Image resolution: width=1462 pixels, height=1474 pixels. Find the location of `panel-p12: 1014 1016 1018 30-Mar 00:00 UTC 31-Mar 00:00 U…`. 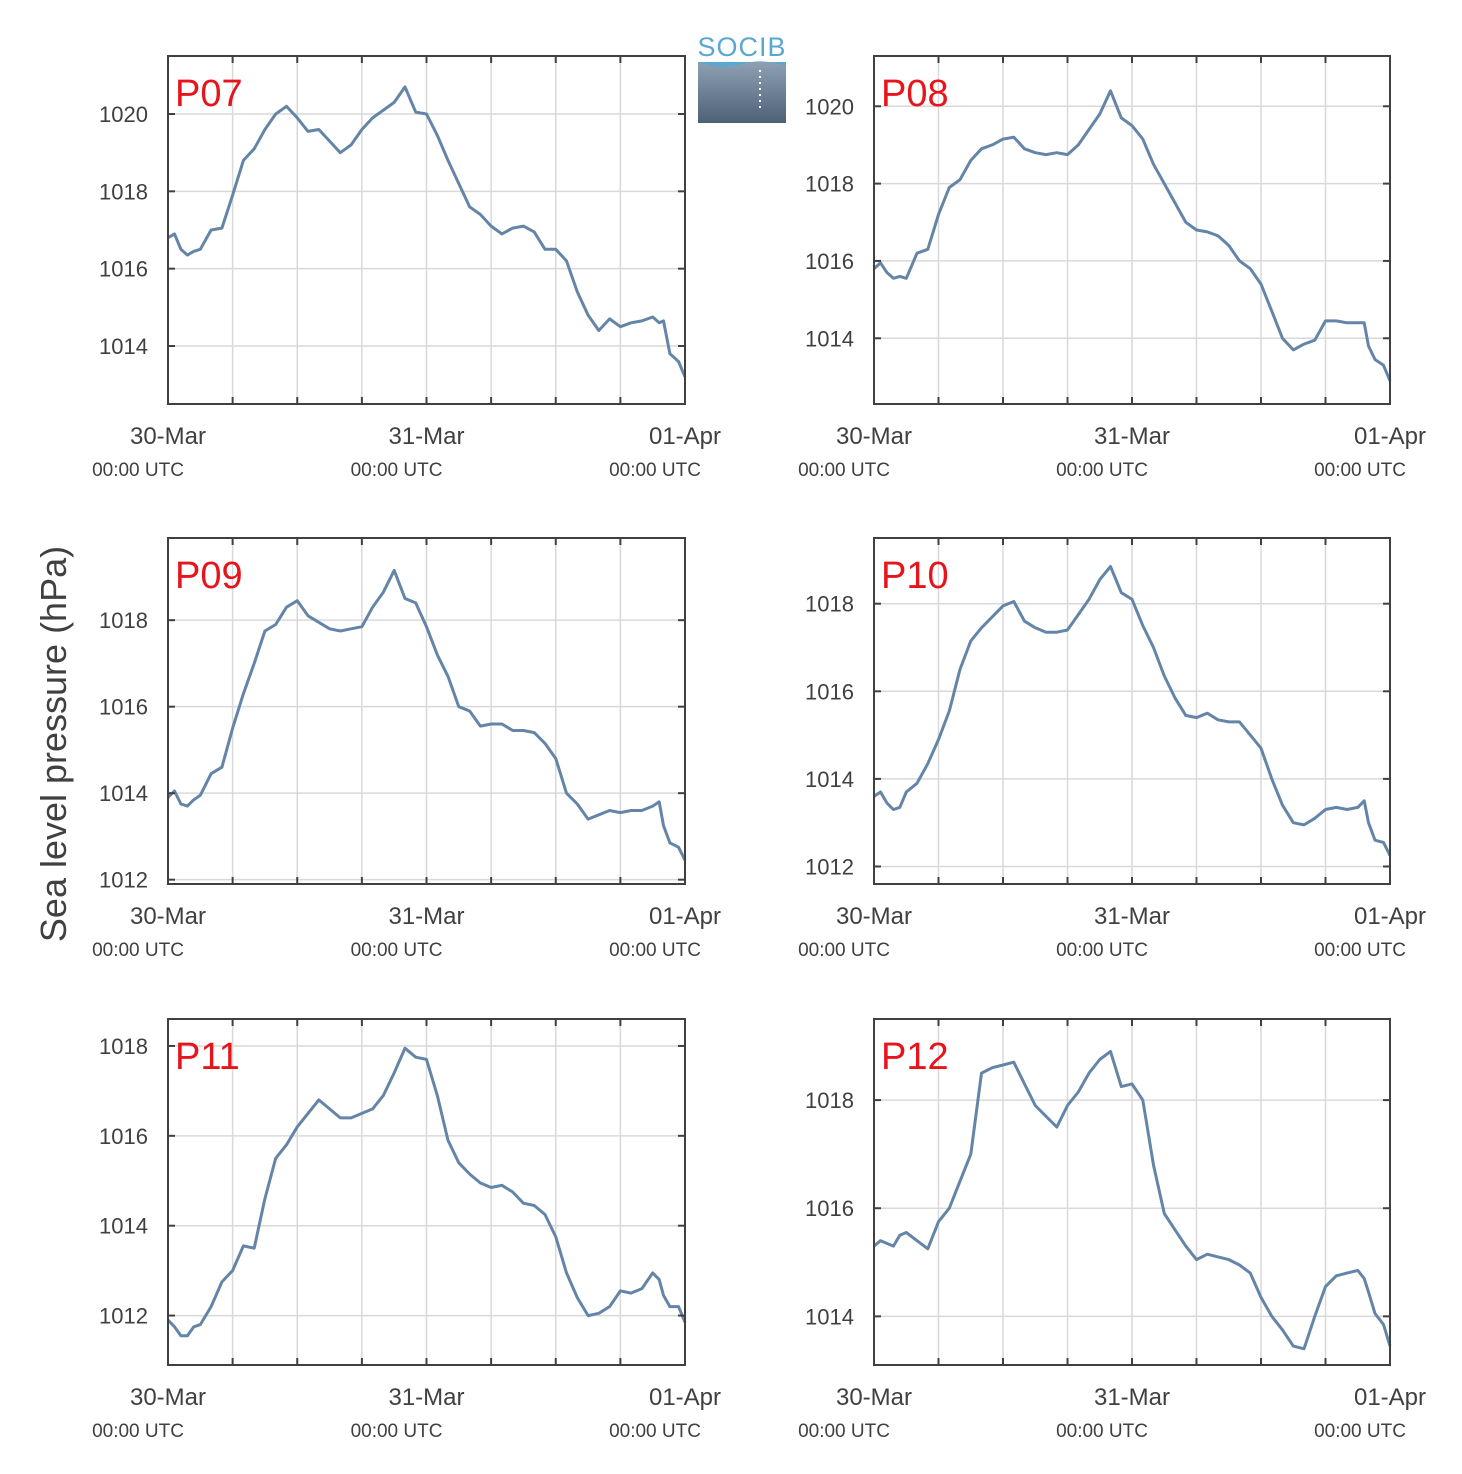

panel-p12: 1014 1016 1018 30-Mar 00:00 UTC 31-Mar 00:00 U… is located at coordinates (1112, 1230).